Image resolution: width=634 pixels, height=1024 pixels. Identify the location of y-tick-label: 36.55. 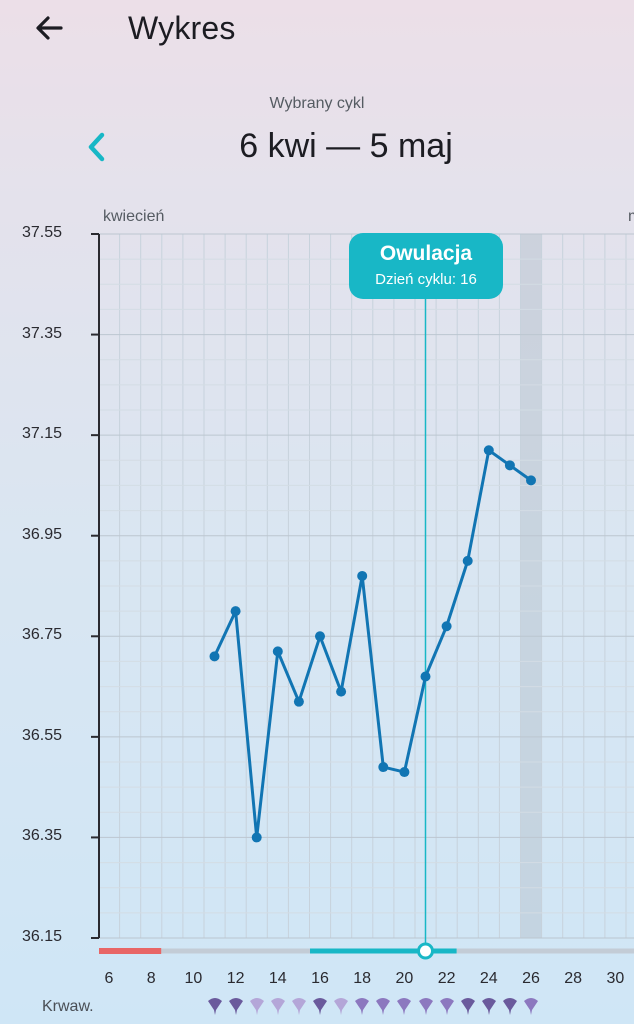
(41, 735).